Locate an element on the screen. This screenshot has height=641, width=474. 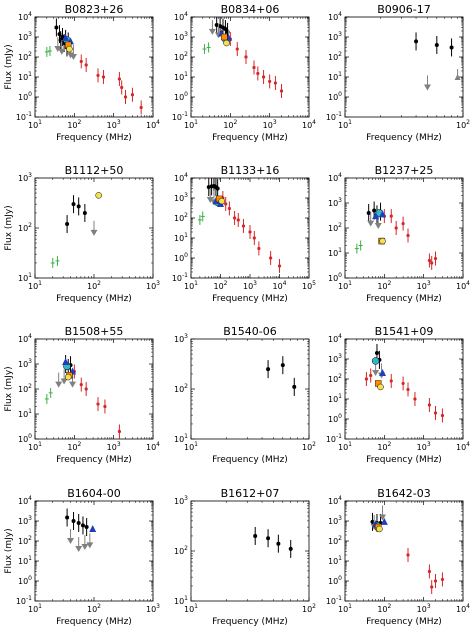
panel-title: B1642-03 is located at coordinates (404, 493).